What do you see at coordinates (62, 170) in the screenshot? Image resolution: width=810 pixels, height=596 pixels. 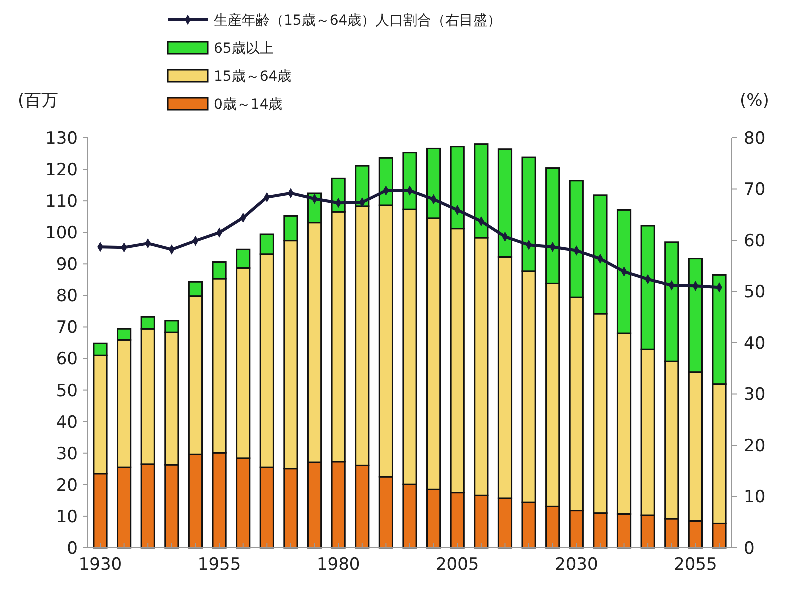 I see `y-tick-label: 120` at bounding box center [62, 170].